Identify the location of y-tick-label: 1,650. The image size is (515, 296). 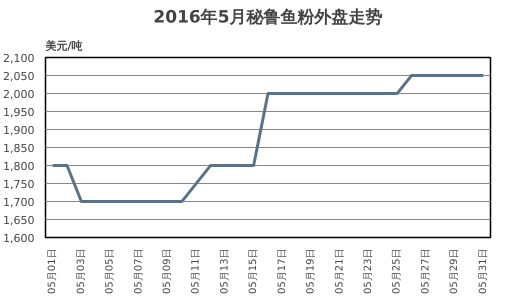
(19, 220).